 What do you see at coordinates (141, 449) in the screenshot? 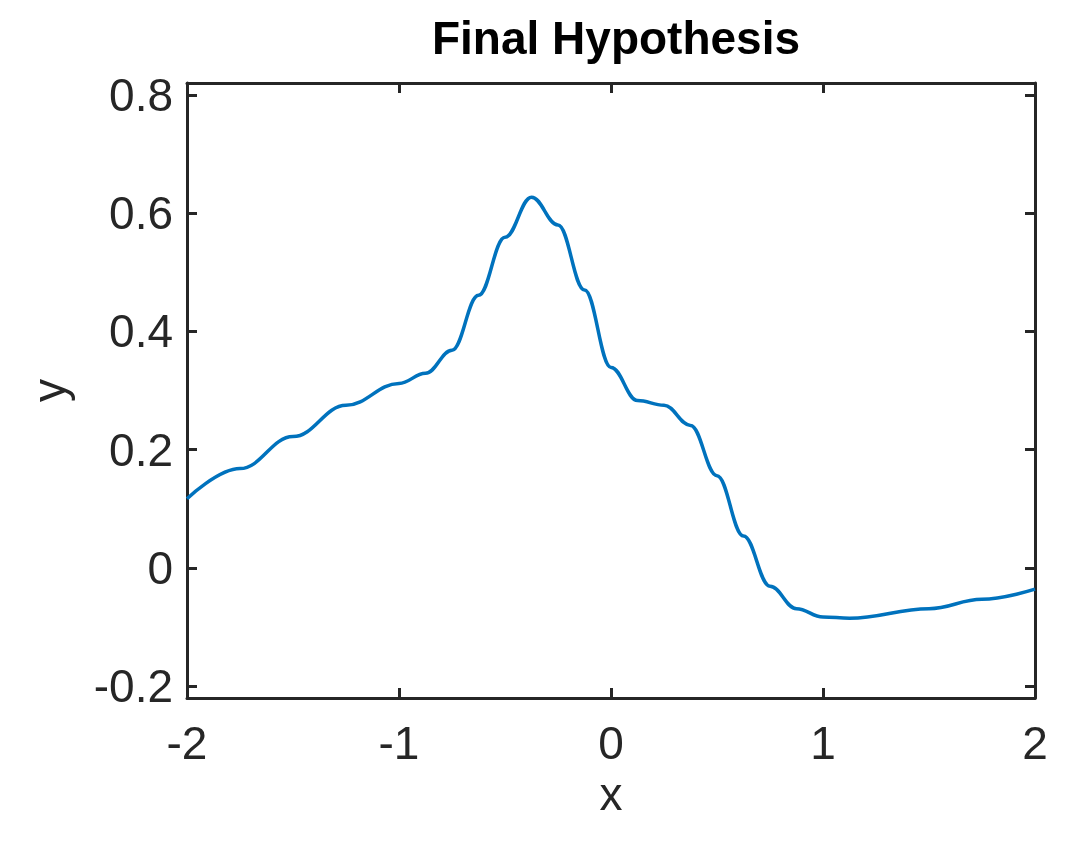
I see `y-tick-label: 0.2` at bounding box center [141, 449].